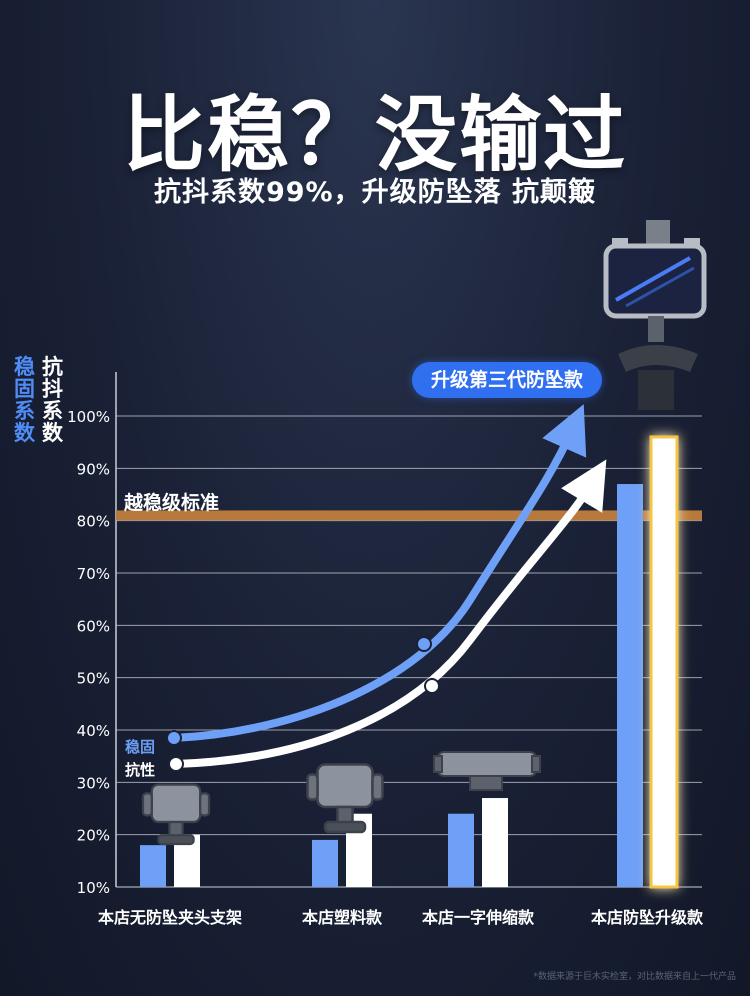 The width and height of the screenshot is (750, 996). What do you see at coordinates (93, 783) in the screenshot?
I see `y-tick-label: 30%` at bounding box center [93, 783].